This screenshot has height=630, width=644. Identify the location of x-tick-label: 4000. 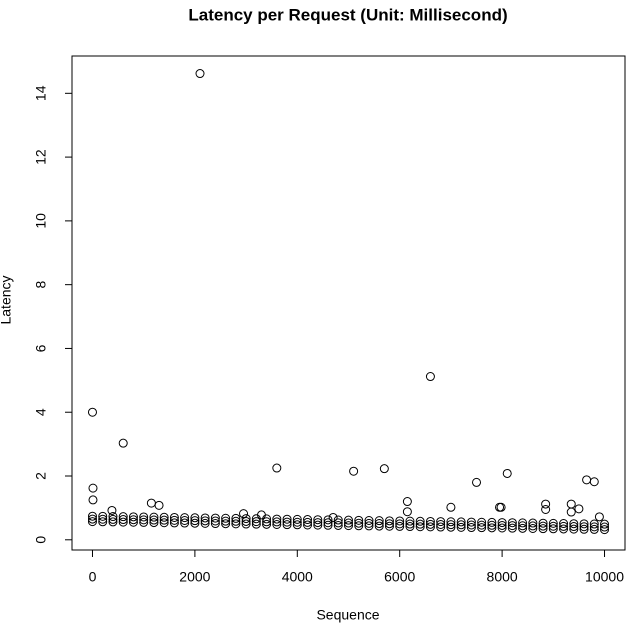
(297, 577).